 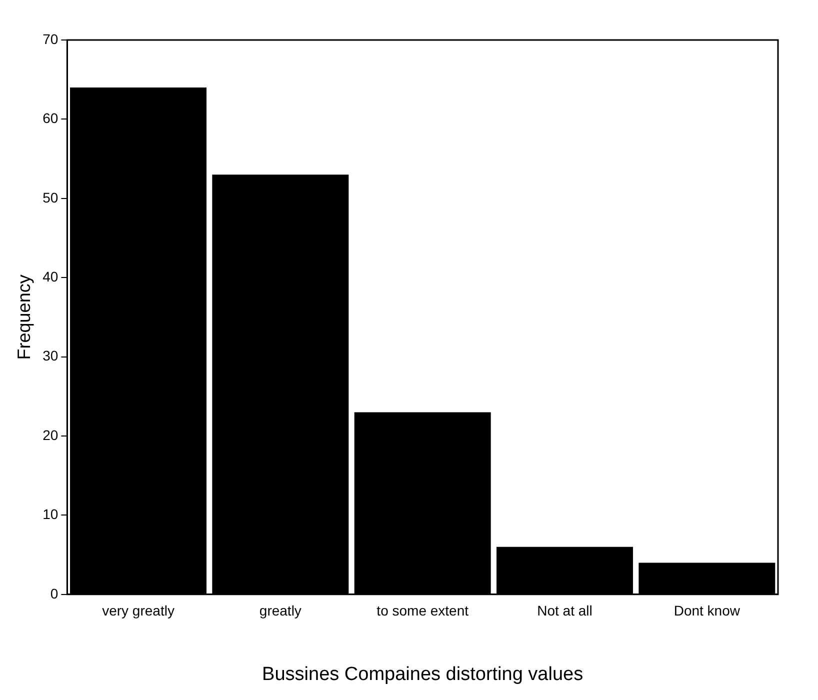 What do you see at coordinates (564, 610) in the screenshot?
I see `x-tick-label: Not at all` at bounding box center [564, 610].